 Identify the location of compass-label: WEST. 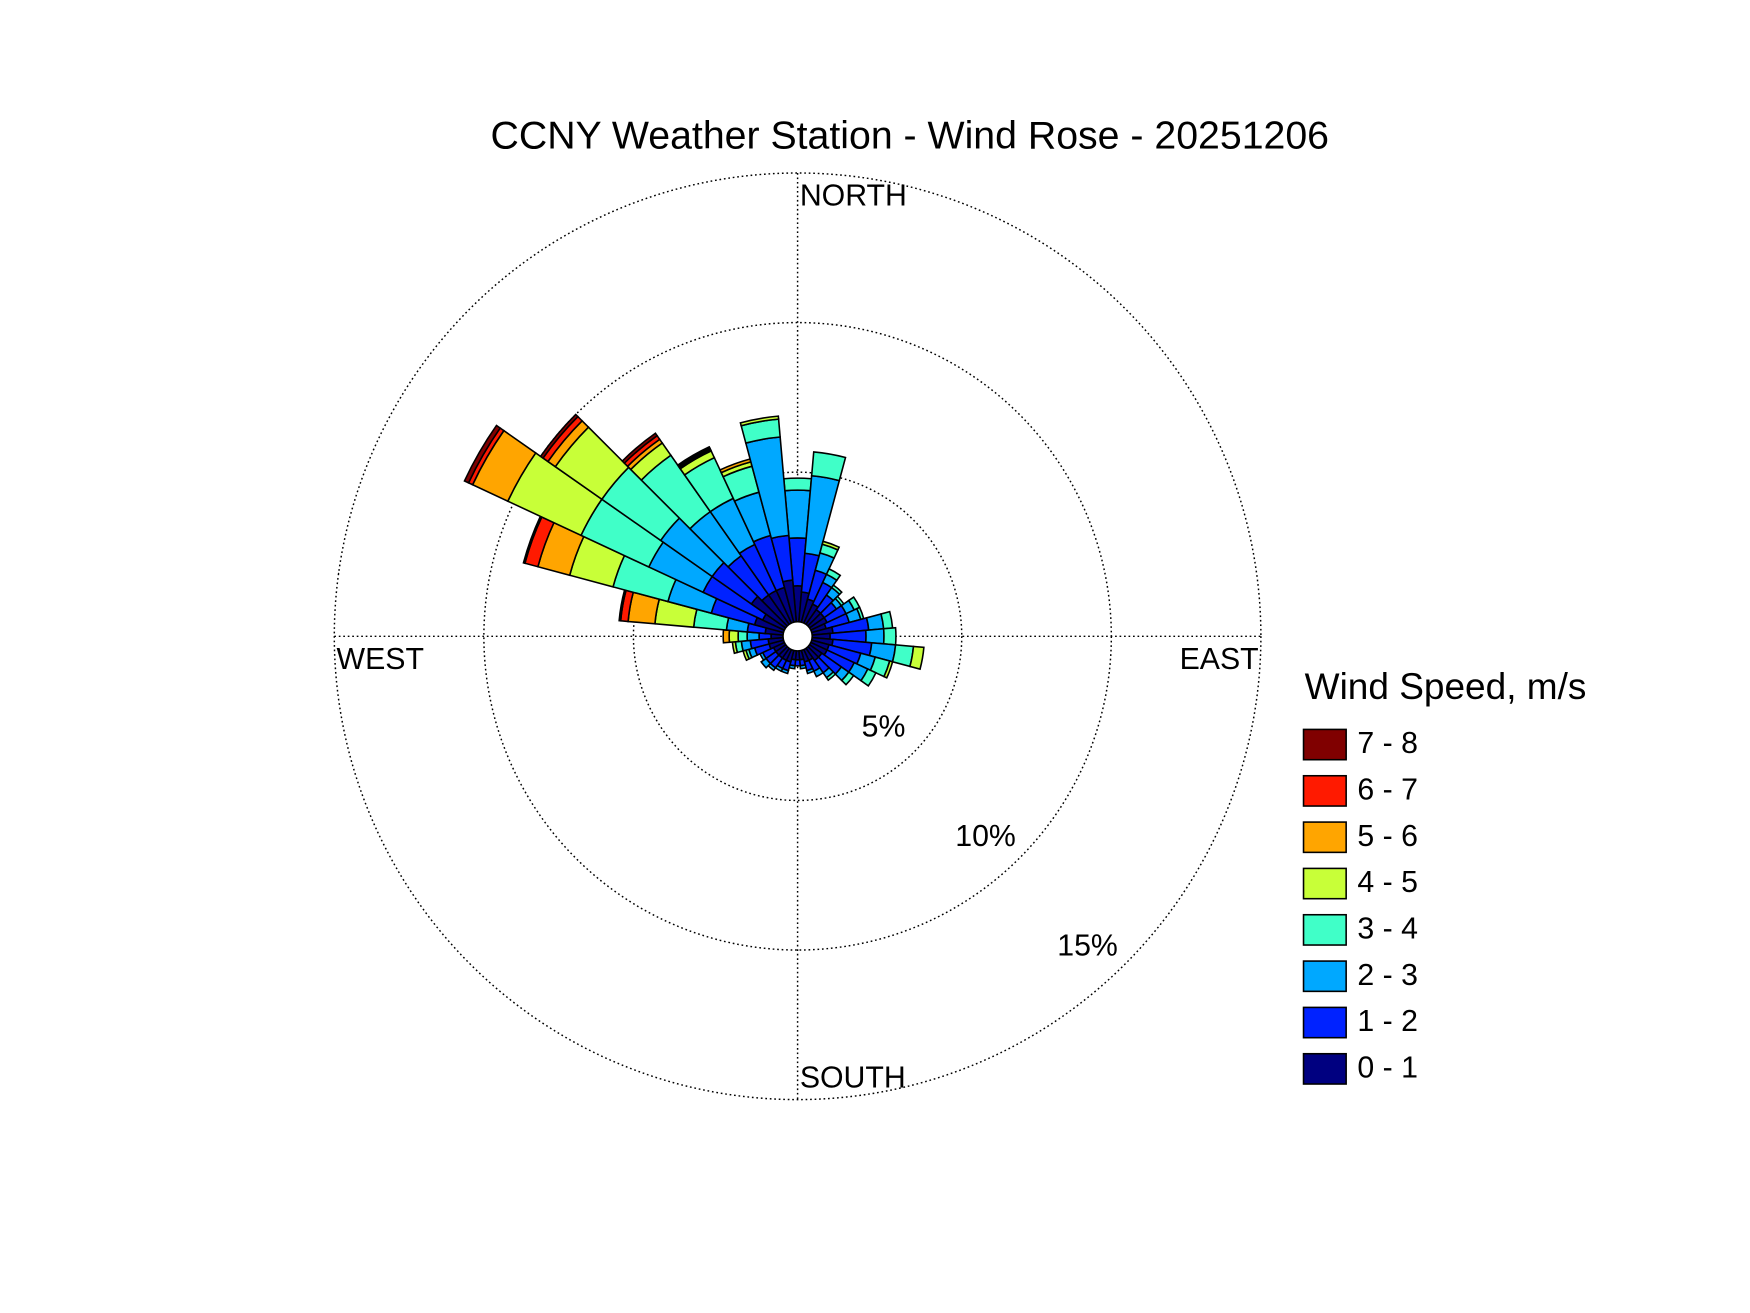
(380, 659).